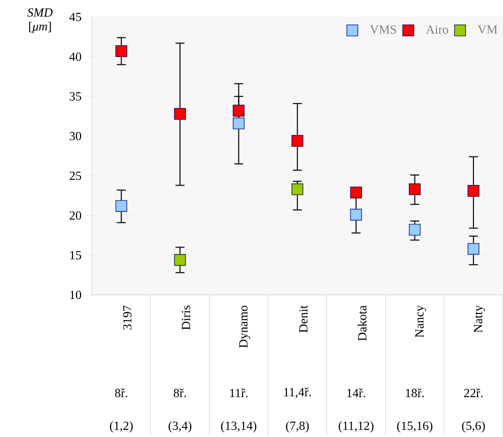 Image resolution: width=503 pixels, height=437 pixels. Describe the element at coordinates (76, 136) in the screenshot. I see `y-tick-label: 30` at that location.